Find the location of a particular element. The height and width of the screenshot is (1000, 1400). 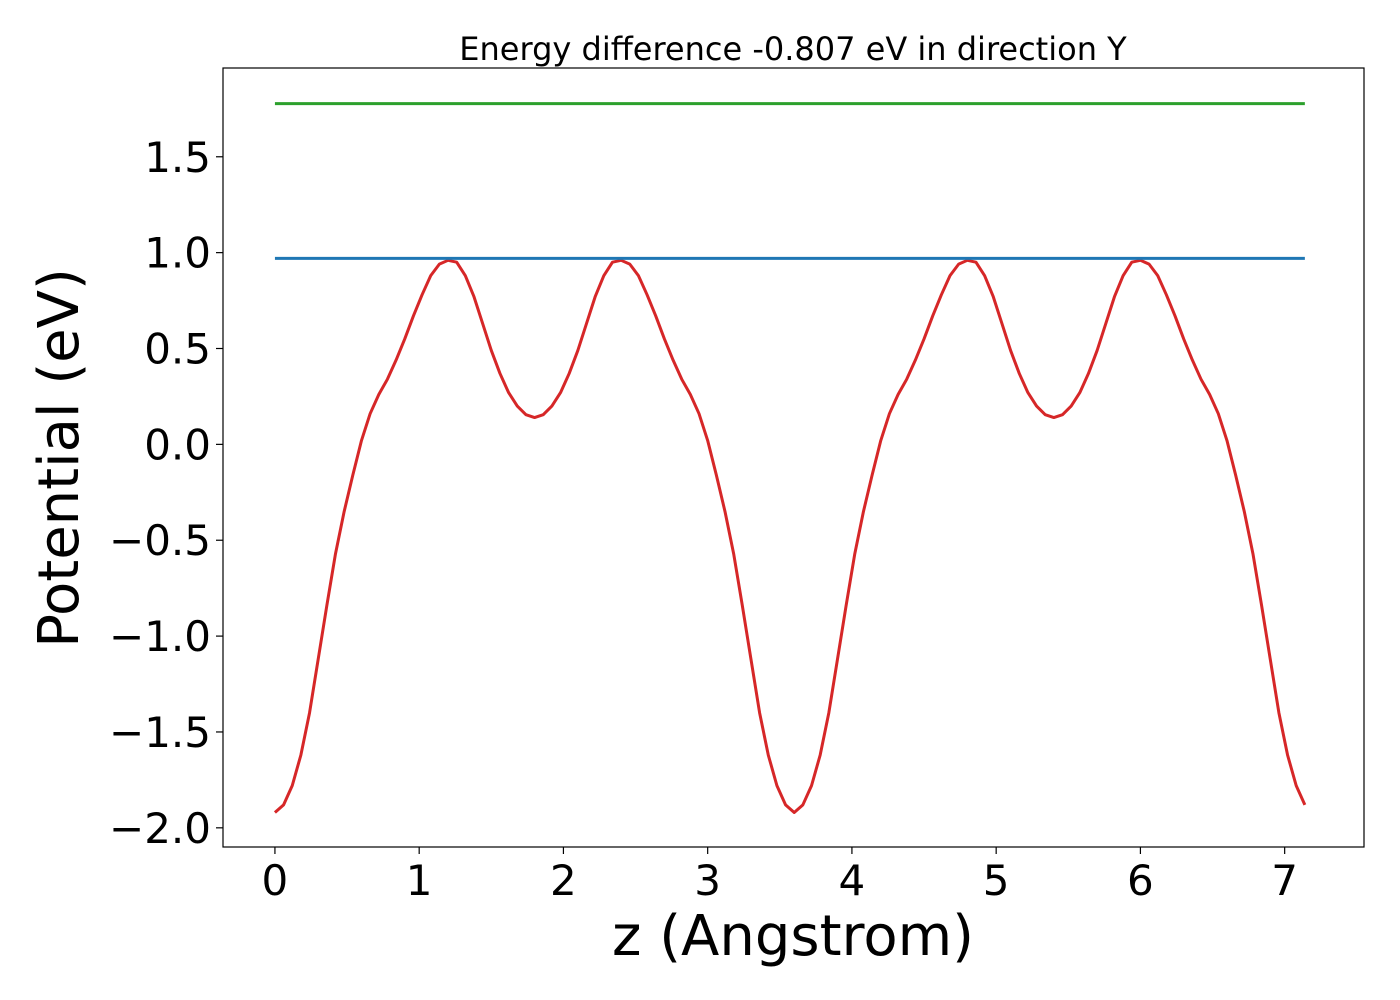

x-tick-label: 7 is located at coordinates (1284, 880).